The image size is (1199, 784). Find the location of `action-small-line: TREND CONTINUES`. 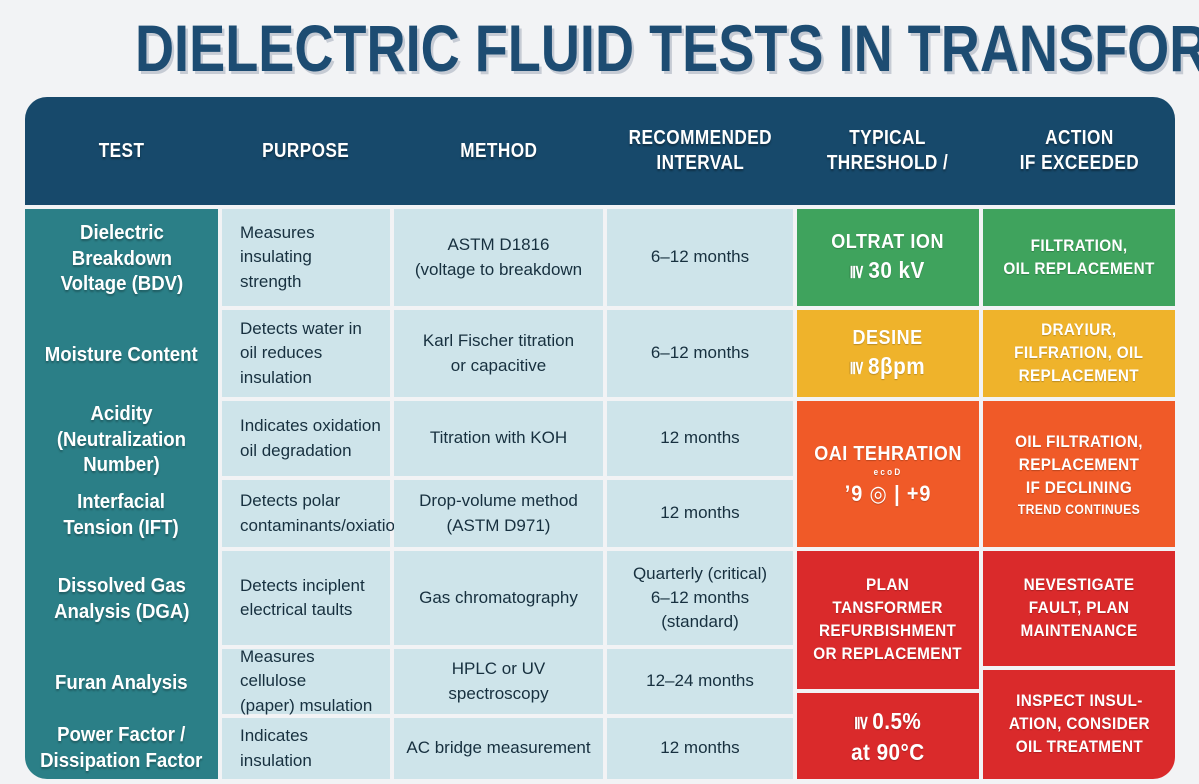

action-small-line: TREND CONTINUES is located at coordinates (1079, 509).